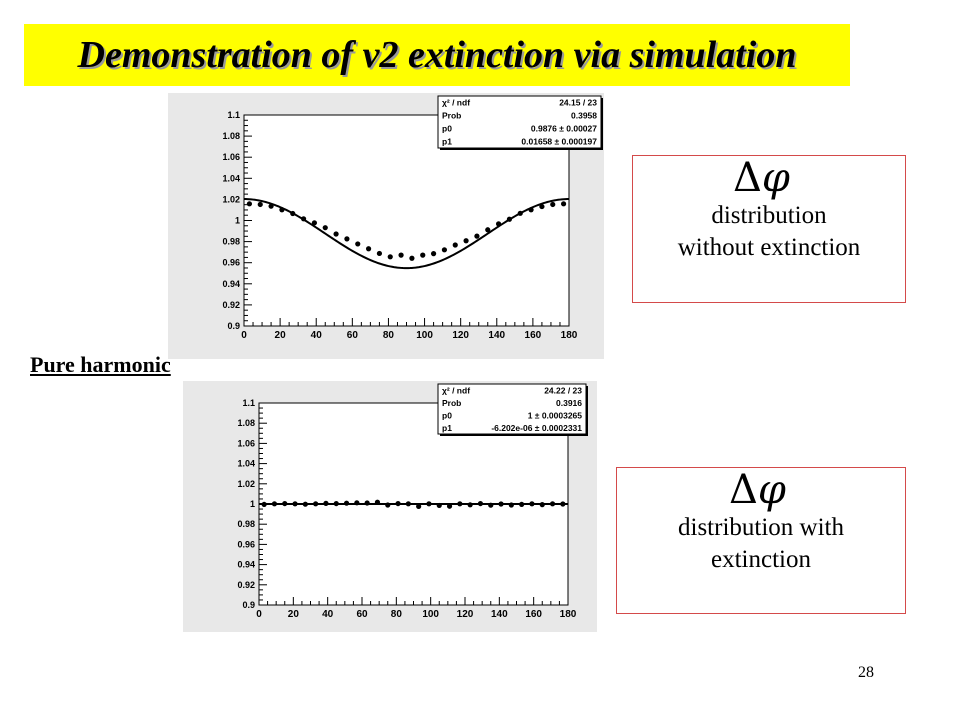 This screenshot has height=720, width=960. What do you see at coordinates (569, 335) in the screenshot?
I see `x-tick-label: 180` at bounding box center [569, 335].